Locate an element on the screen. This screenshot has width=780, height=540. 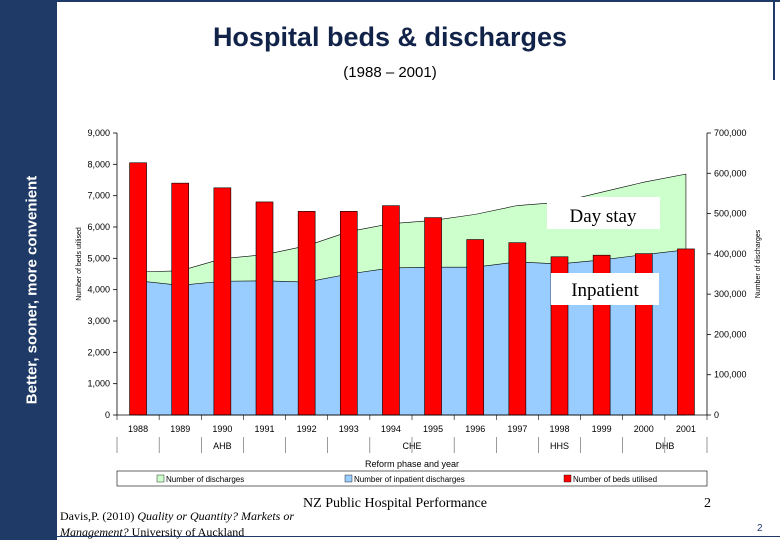
x-axis-title: Reform phase and year is located at coordinates (412, 464).